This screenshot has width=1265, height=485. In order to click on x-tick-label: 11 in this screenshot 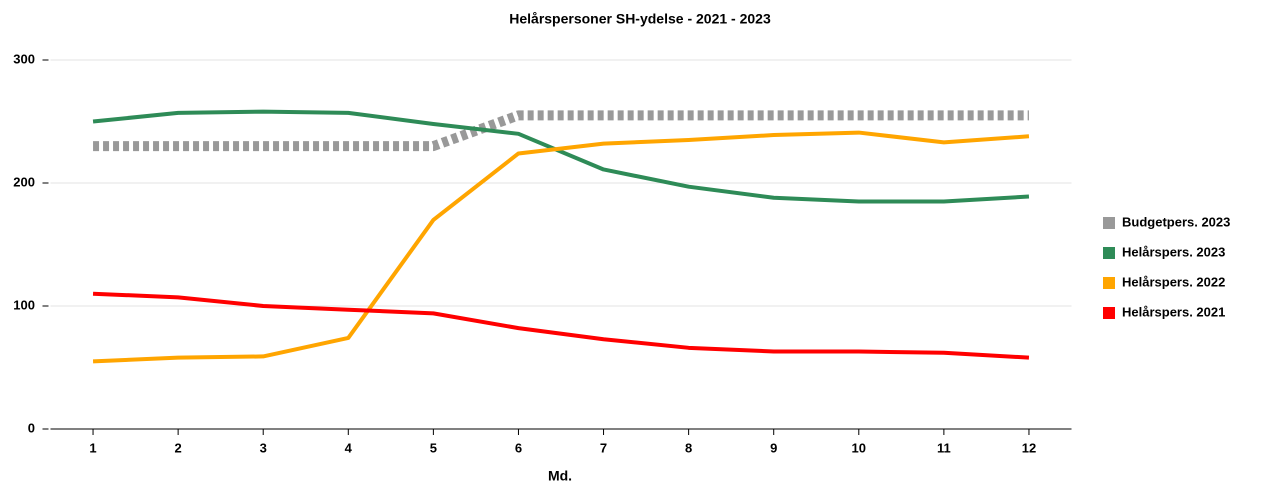, I will do `click(944, 447)`.